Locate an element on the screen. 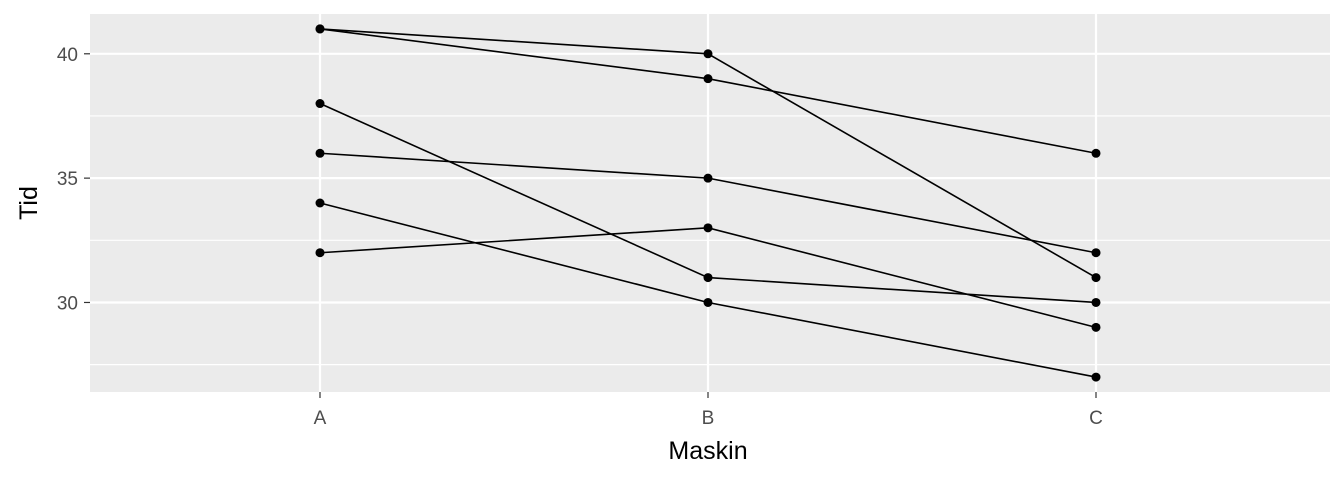 The image size is (1344, 480). y-tick-label: 35 is located at coordinates (67, 179).